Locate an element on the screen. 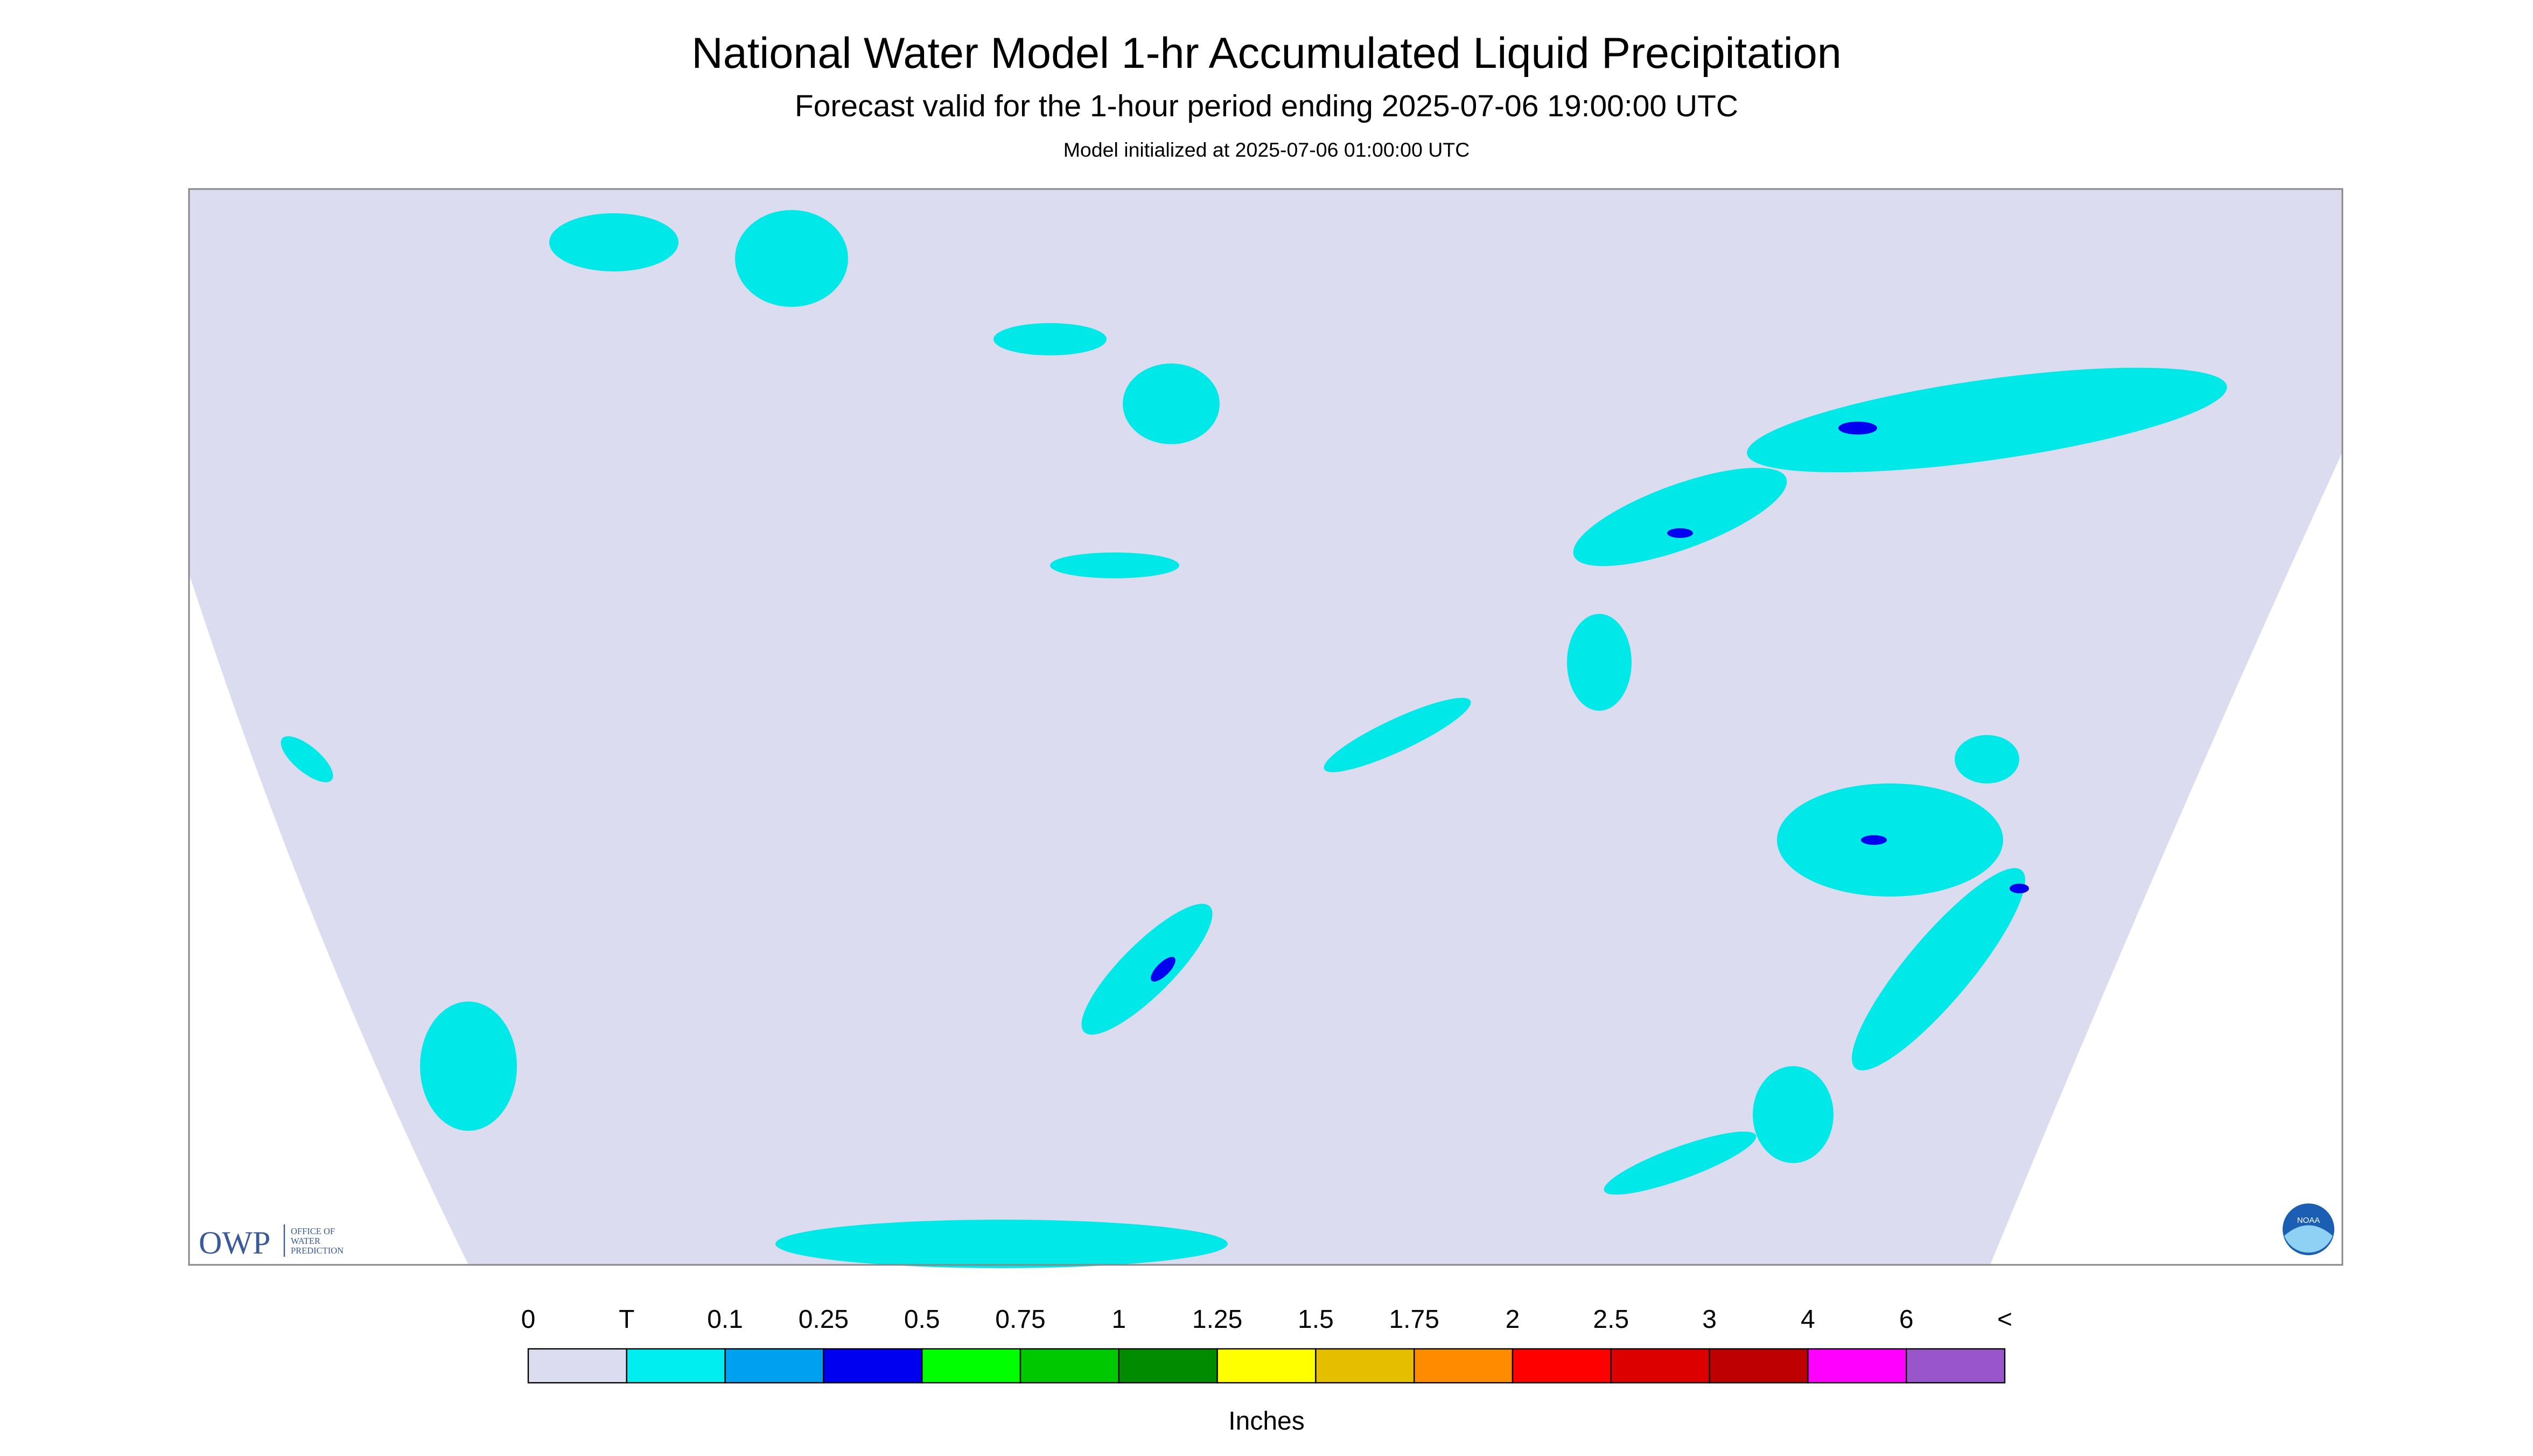 The height and width of the screenshot is (1456, 2533). legend-label: T is located at coordinates (627, 1319).